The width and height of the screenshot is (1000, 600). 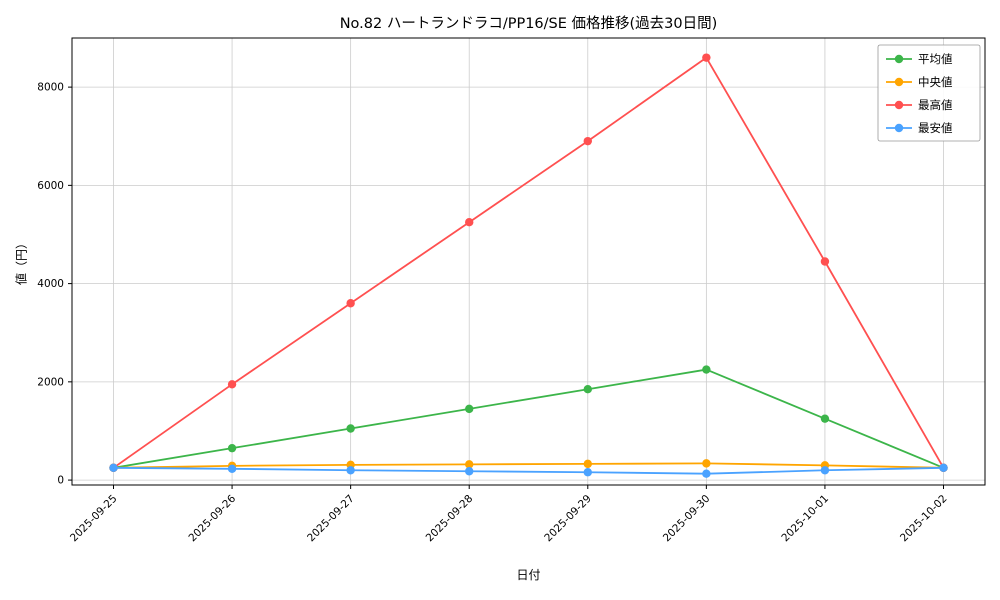 What do you see at coordinates (935, 128) in the screenshot?
I see `legend-label: 最安値` at bounding box center [935, 128].